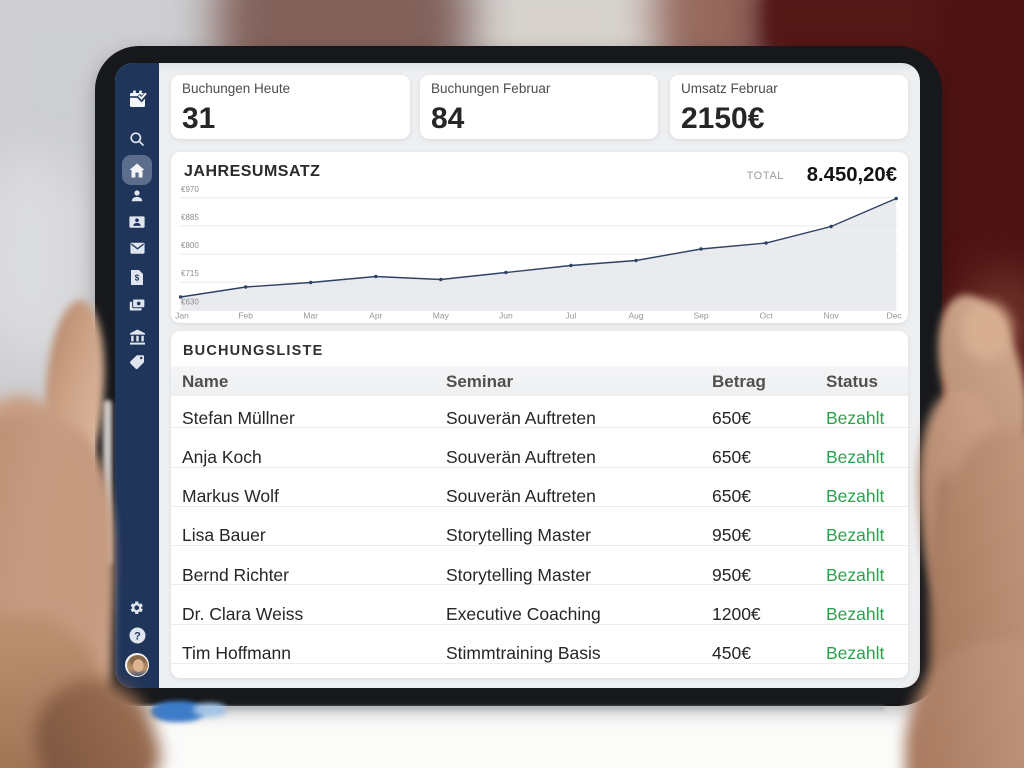 The width and height of the screenshot is (1024, 768). What do you see at coordinates (190, 217) in the screenshot?
I see `svg-text: €885` at bounding box center [190, 217].